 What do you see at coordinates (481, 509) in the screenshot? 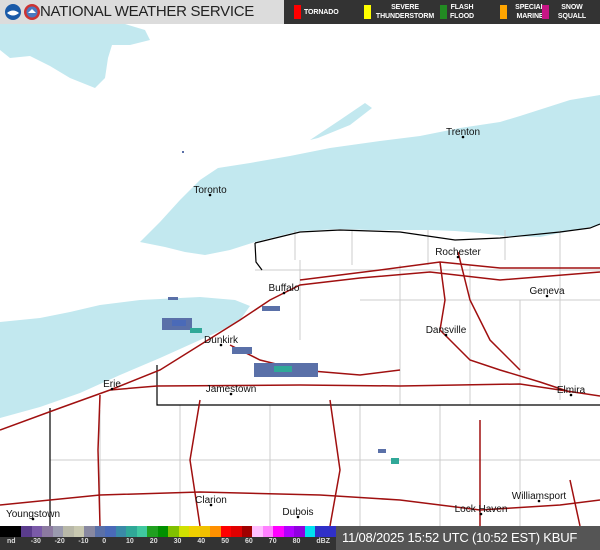
I see `city-label: Lock Haven` at bounding box center [481, 509].